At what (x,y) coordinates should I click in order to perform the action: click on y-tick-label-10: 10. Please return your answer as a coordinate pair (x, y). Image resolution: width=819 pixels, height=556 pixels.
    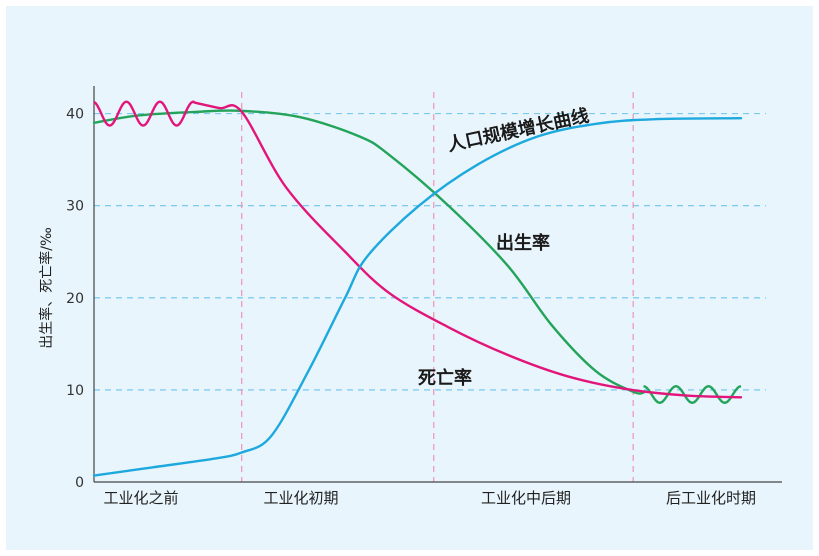
    Looking at the image, I should click on (75, 391).